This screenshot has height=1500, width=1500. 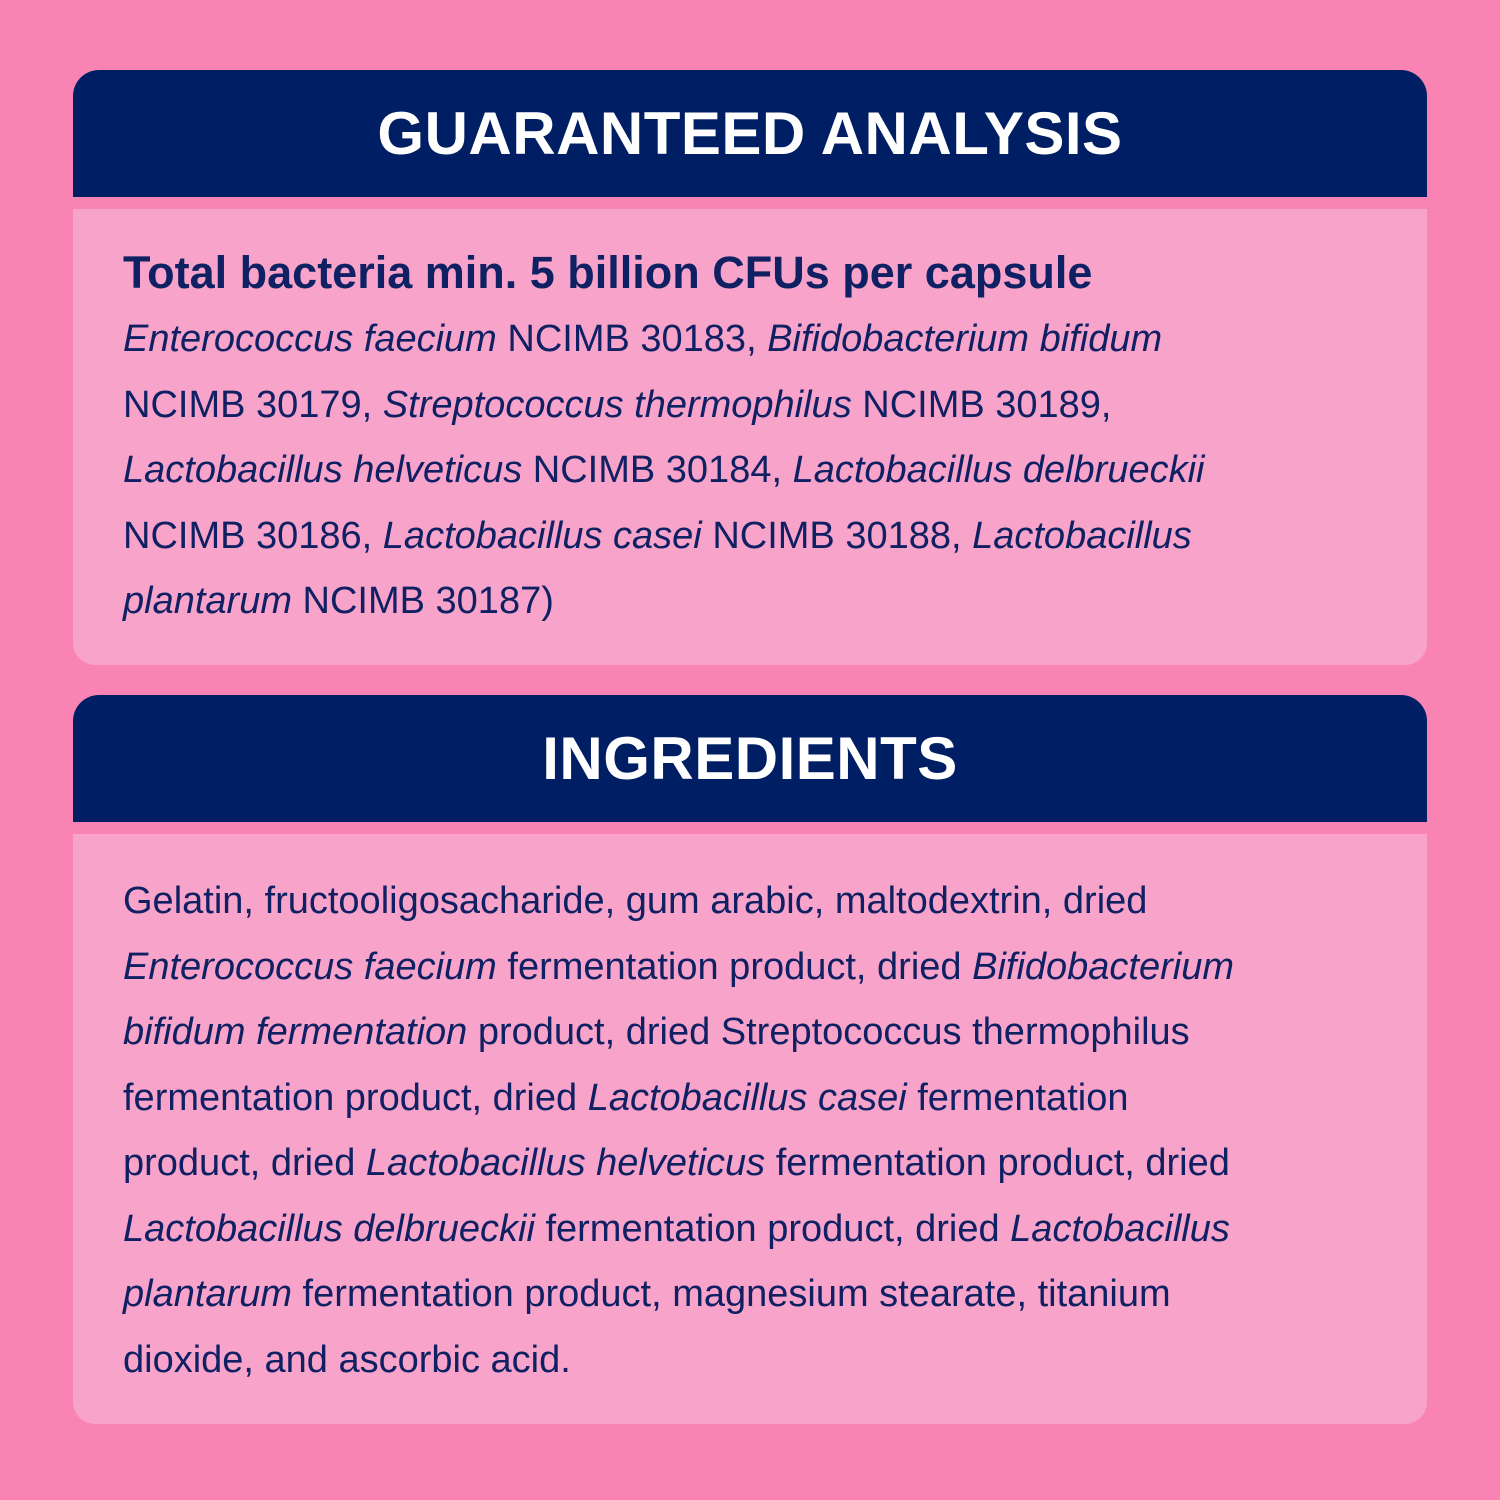 I want to click on ingredients-header: INGREDIENTS, so click(x=750, y=758).